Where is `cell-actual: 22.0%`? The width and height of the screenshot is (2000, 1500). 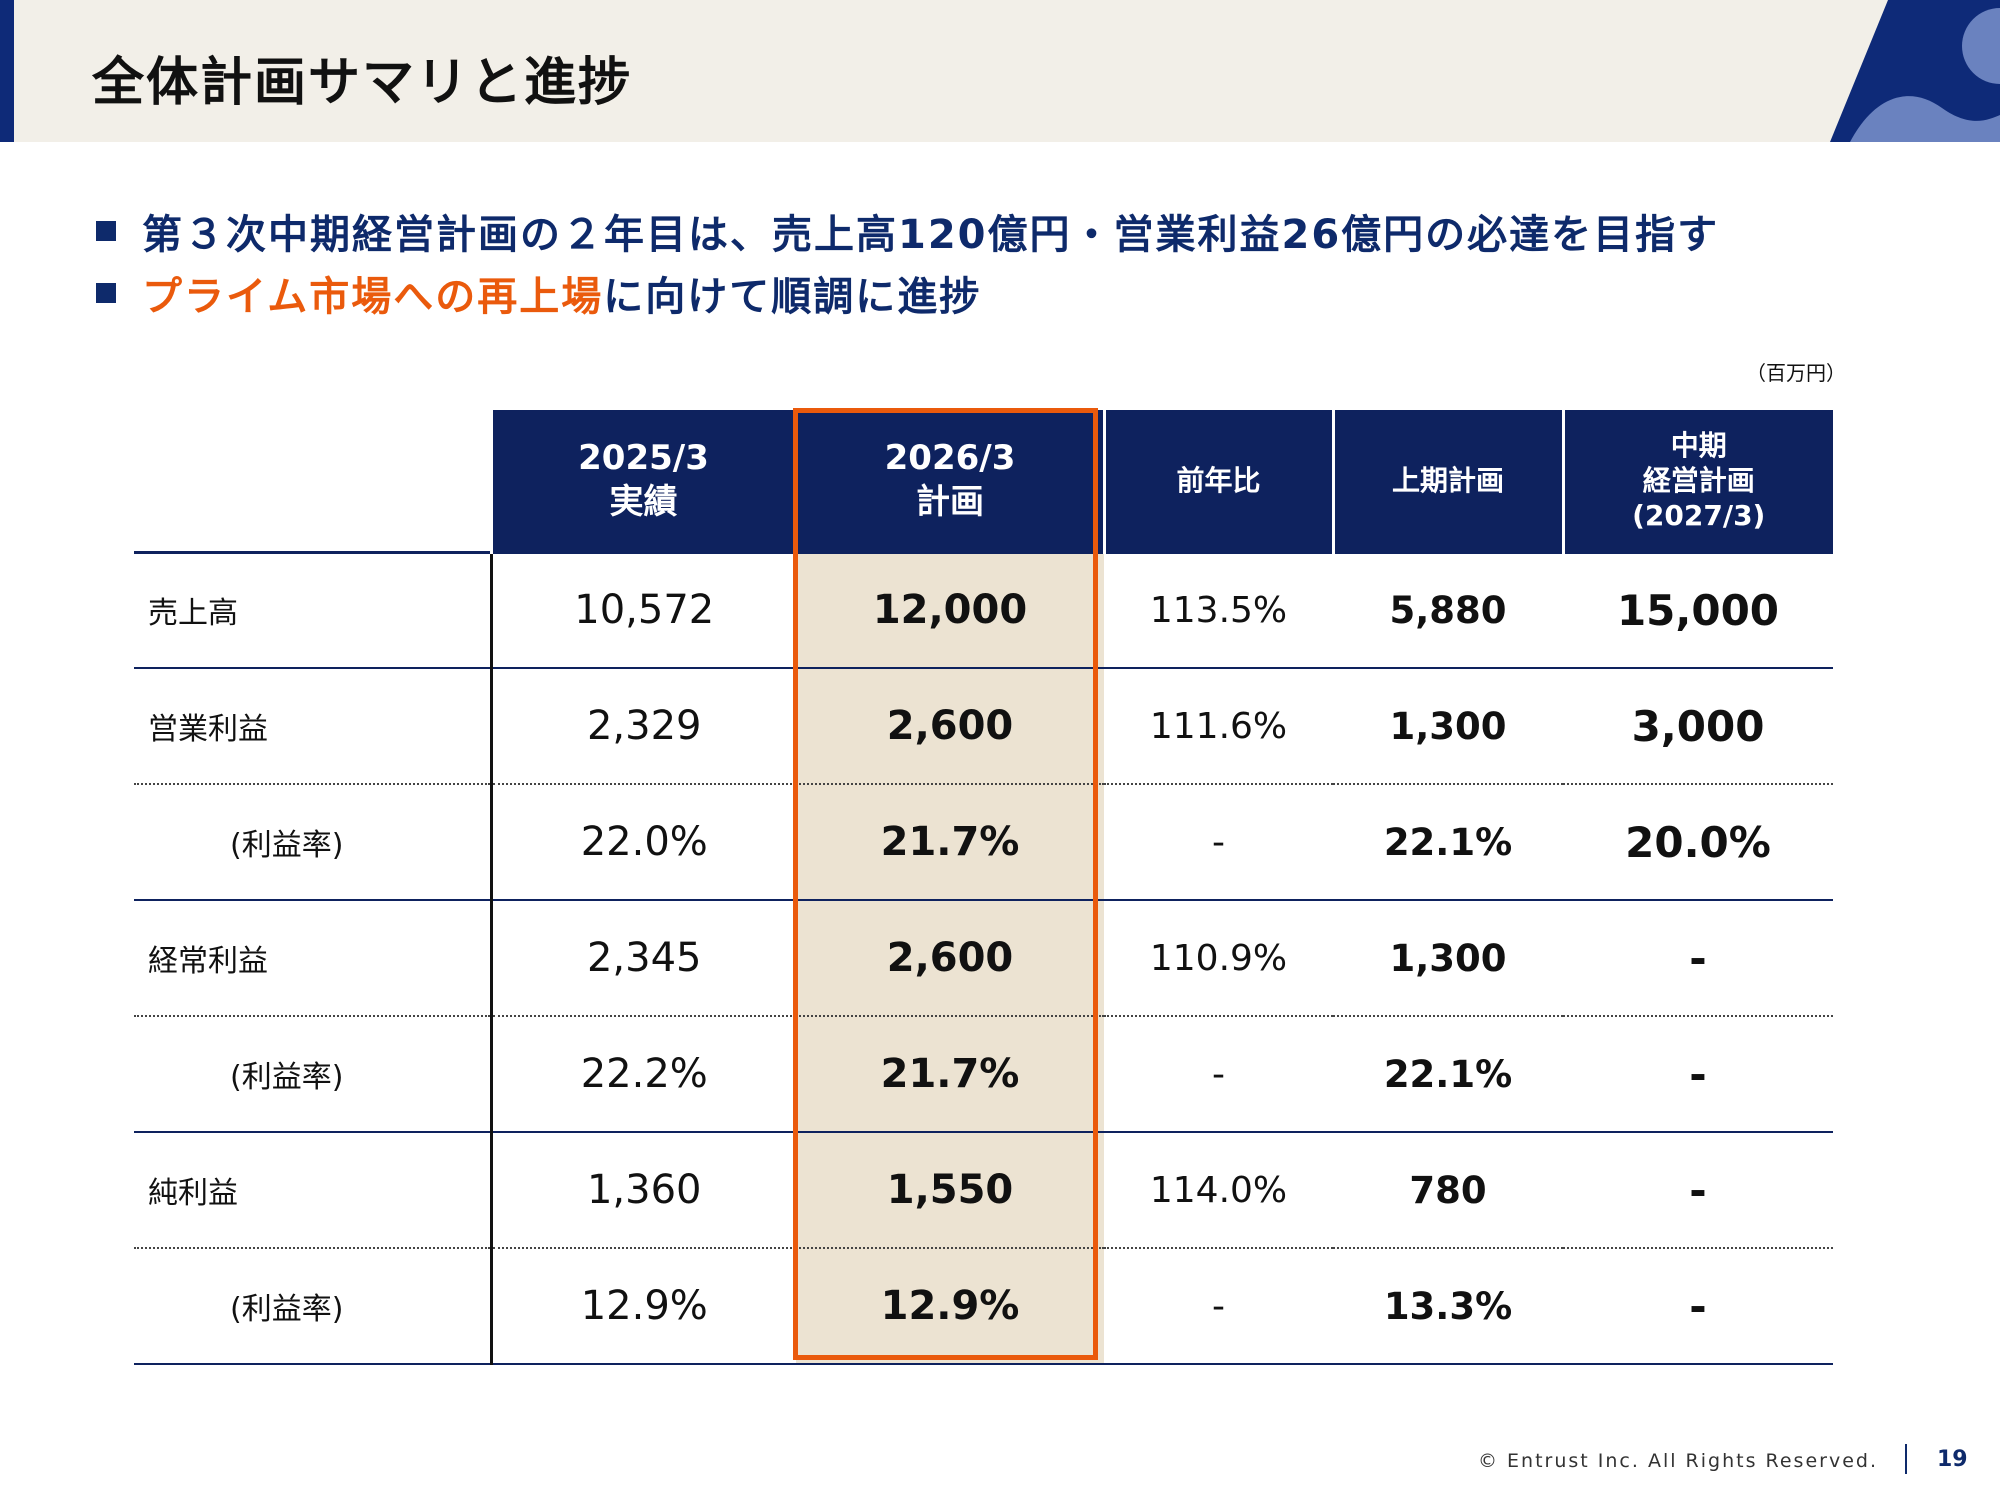
cell-actual: 22.0% is located at coordinates (644, 842).